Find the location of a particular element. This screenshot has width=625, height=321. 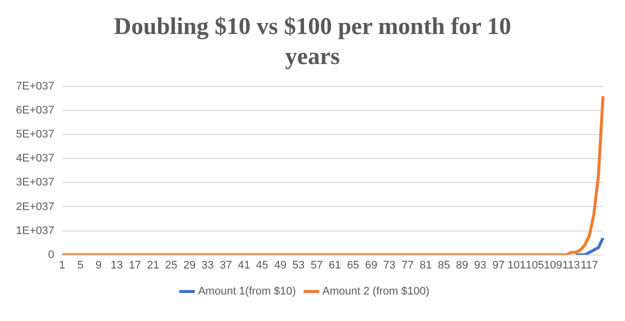

x-tick-label: 9 is located at coordinates (99, 265).